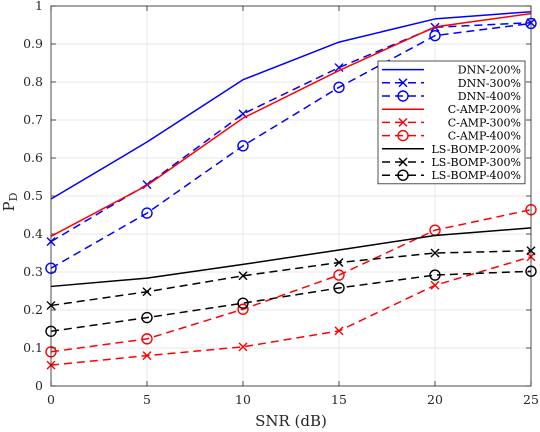  I want to click on legend-item: LS-BOMP-300%, so click(451, 162).